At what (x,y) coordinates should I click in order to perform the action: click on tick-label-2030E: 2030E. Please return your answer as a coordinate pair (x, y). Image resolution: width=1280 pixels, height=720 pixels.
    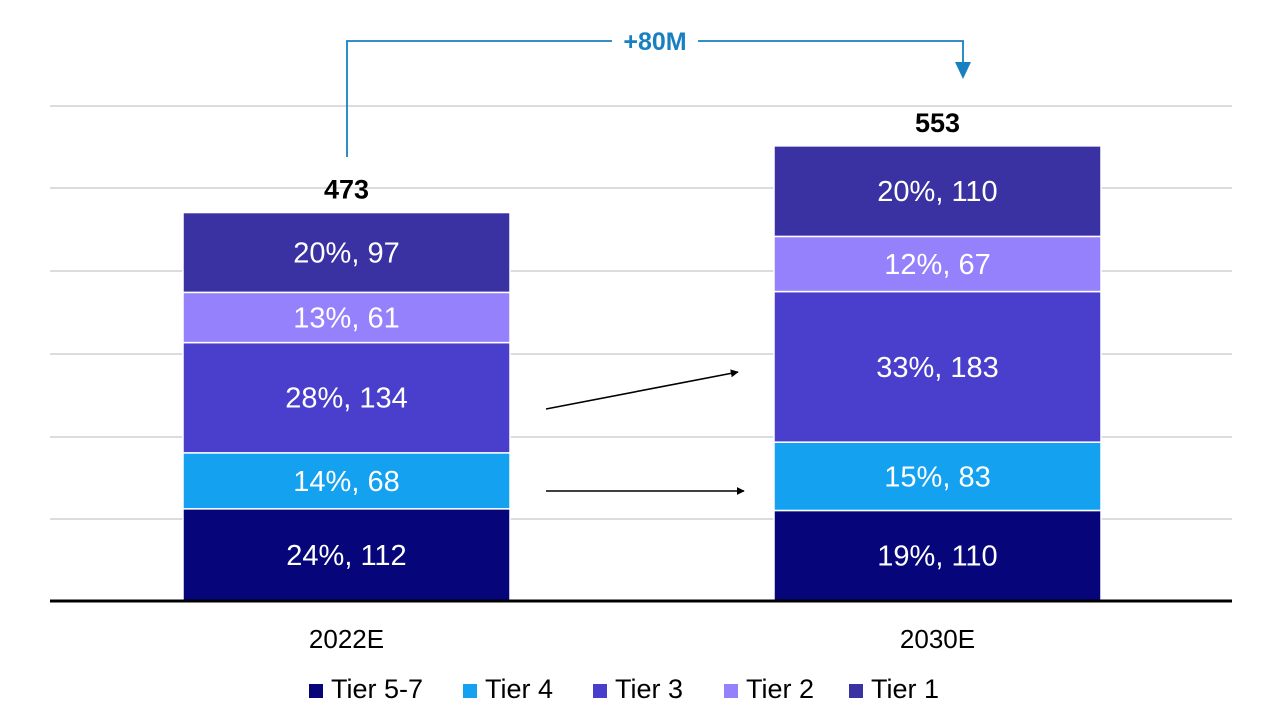
    Looking at the image, I should click on (937, 639).